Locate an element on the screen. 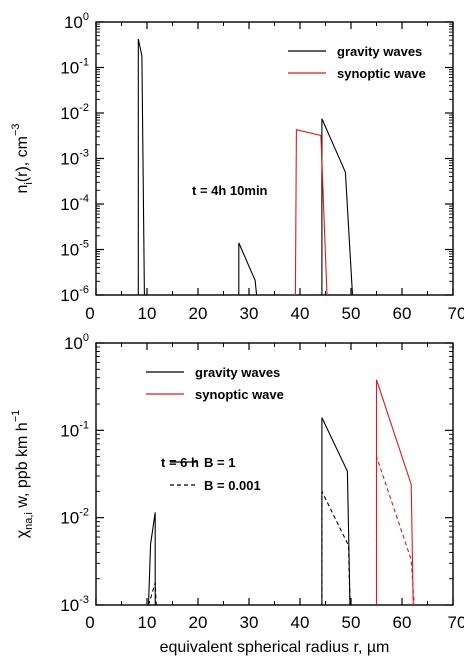 Image resolution: width=464 pixels, height=658 pixels. y-axis-label-subscript: i is located at coordinates (29, 183).